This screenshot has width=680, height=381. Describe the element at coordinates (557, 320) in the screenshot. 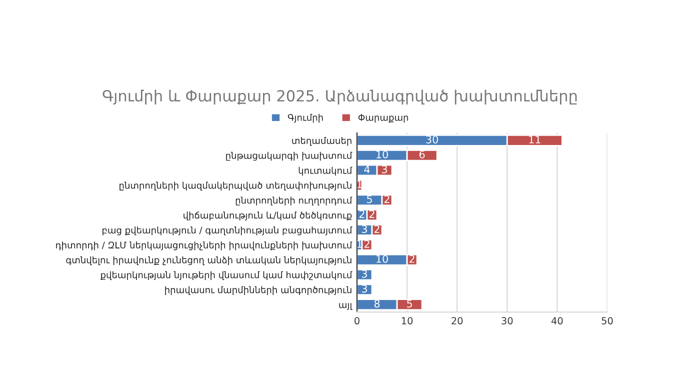

I see `x-tick-label: 40` at that location.